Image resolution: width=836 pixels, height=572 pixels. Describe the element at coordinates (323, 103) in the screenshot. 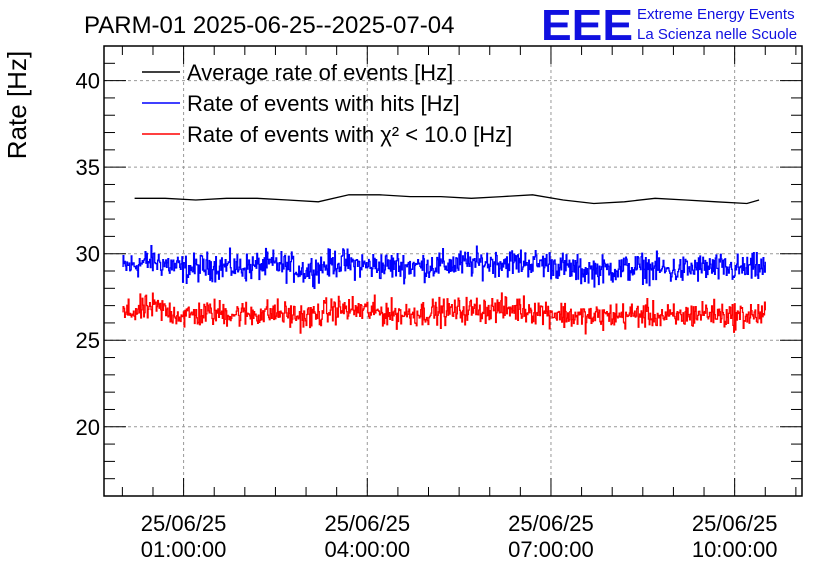

I see `legend-label-2: Rate of events with hits [Hz]` at that location.